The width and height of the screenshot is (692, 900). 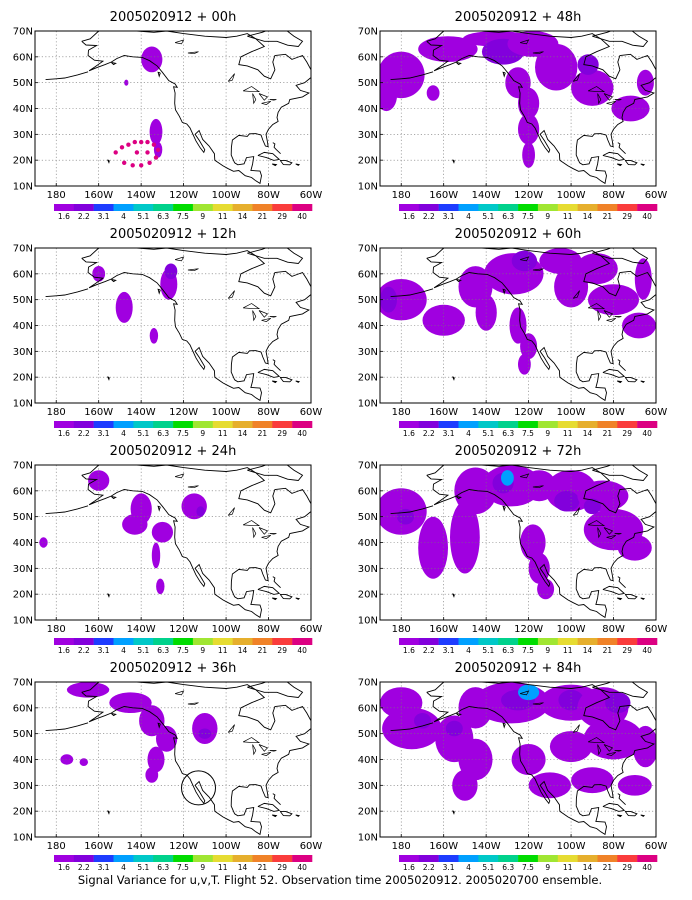 What do you see at coordinates (486, 846) in the screenshot?
I see `lon-tick-label: 140W` at bounding box center [486, 846].